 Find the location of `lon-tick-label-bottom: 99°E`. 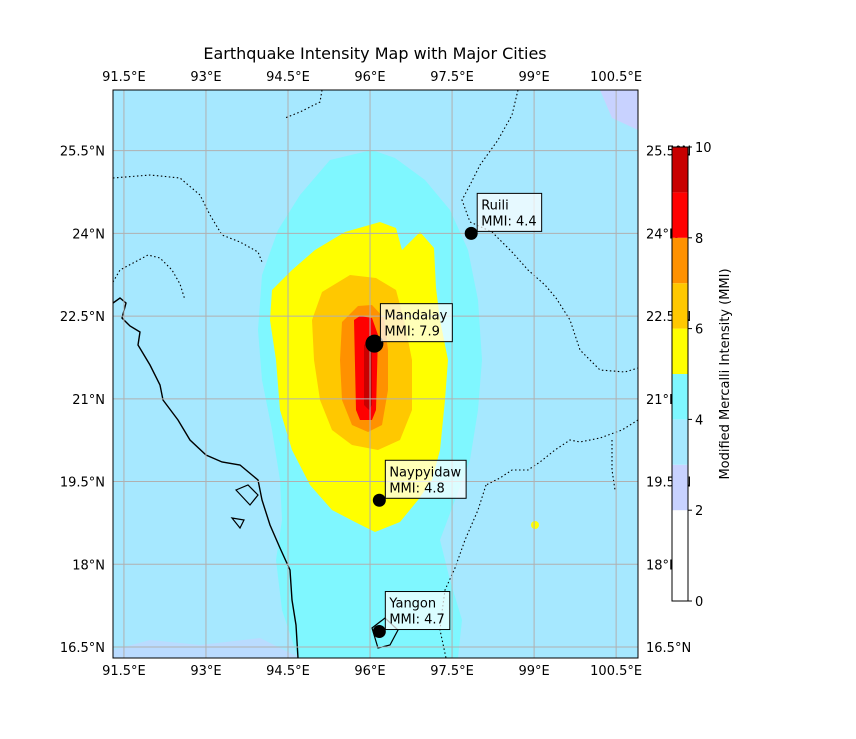

lon-tick-label-bottom: 99°E is located at coordinates (533, 671).